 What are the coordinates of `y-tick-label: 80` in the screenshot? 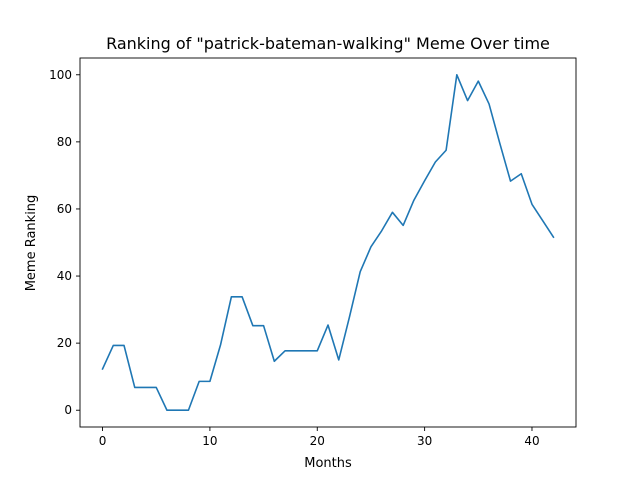 It's located at (64, 142).